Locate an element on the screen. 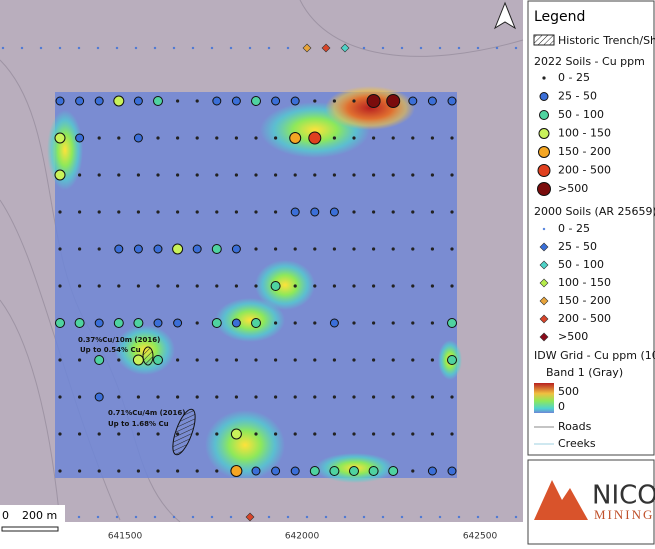 This screenshot has width=655, height=549. logo-sub: MINING is located at coordinates (624, 514).